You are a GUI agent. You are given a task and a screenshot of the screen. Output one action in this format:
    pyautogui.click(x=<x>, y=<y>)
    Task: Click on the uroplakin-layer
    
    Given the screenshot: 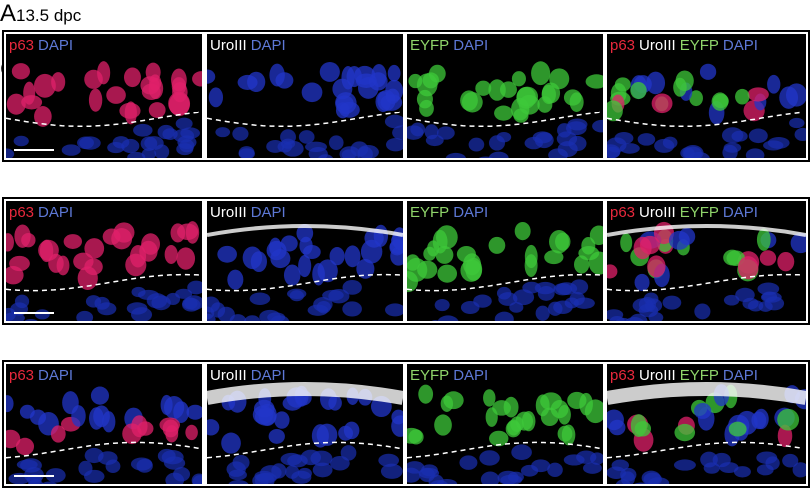 What is the action you would take?
    pyautogui.click(x=305, y=393)
    